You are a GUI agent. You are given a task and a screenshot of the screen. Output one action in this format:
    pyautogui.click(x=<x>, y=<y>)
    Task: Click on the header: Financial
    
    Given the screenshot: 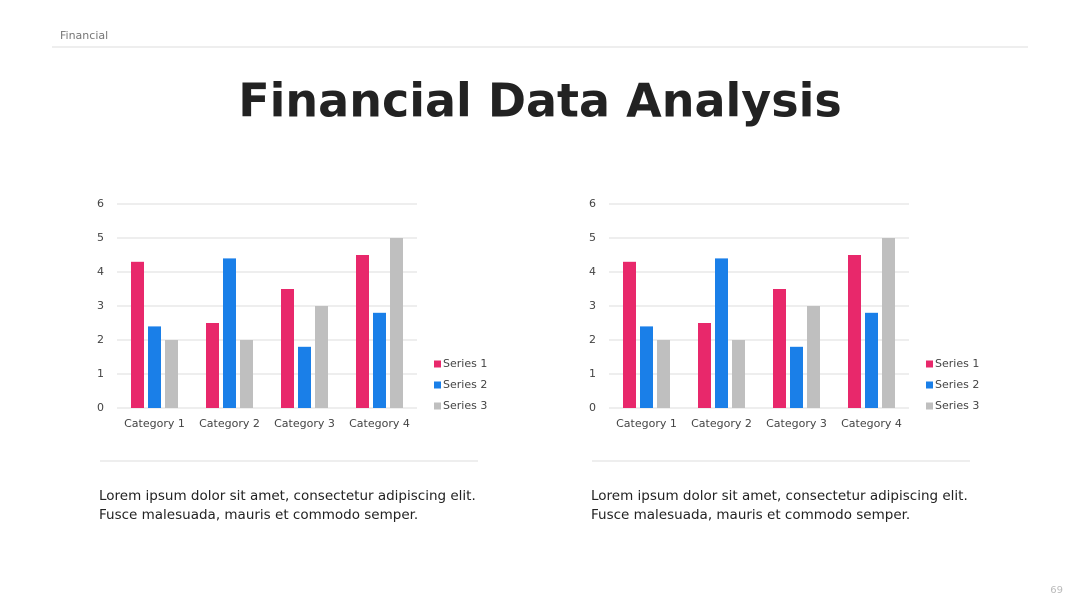 What is the action you would take?
    pyautogui.click(x=84, y=35)
    